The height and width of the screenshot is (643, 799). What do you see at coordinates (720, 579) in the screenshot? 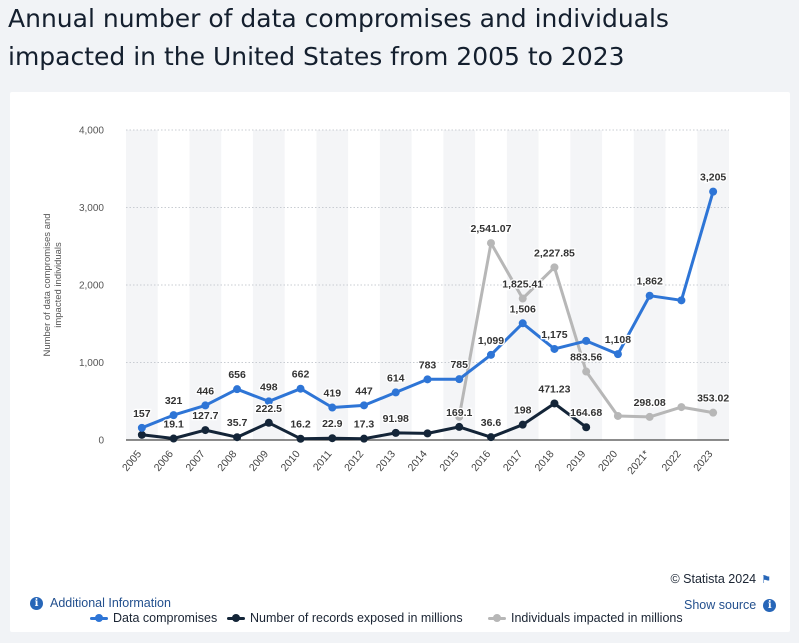
I see `statista-credit: © Statista 2024 ⚑` at bounding box center [720, 579].